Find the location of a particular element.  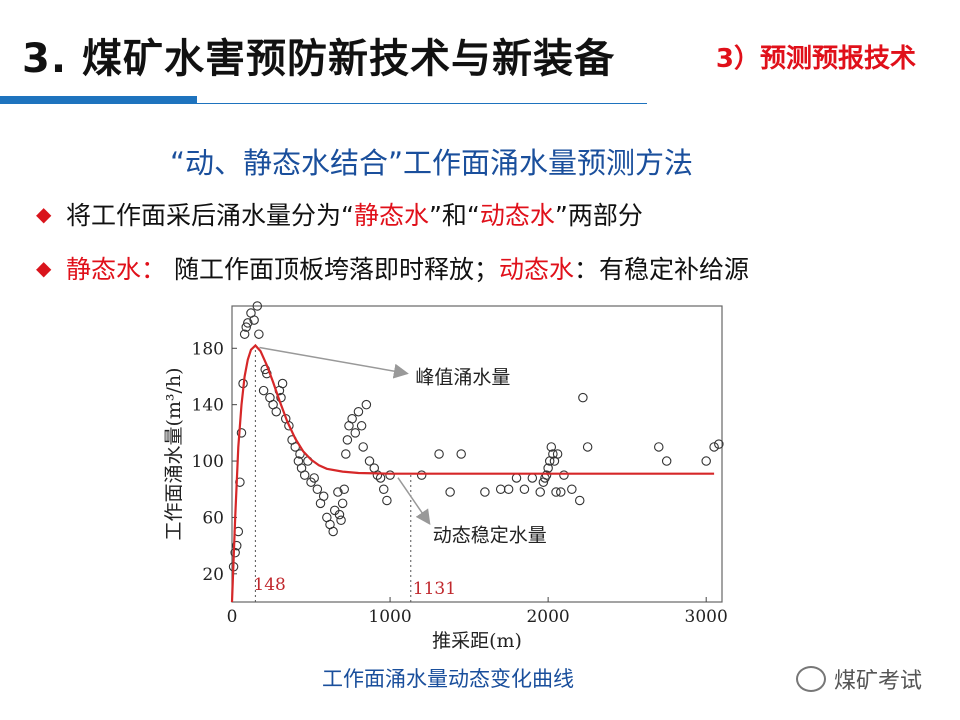

y-tick-label: 140 is located at coordinates (208, 406).